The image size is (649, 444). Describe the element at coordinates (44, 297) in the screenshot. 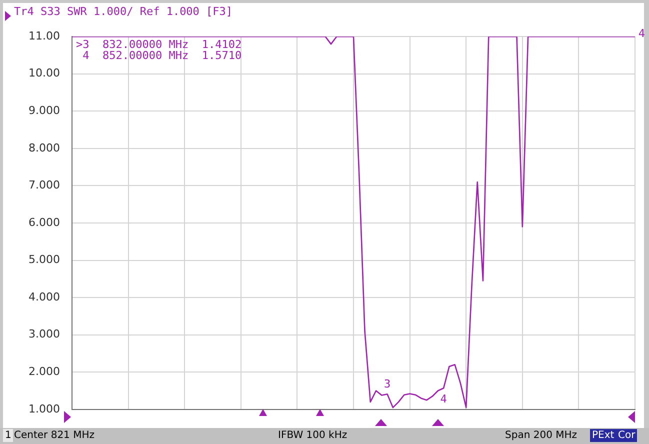

I see `y-tick-label: 4.000` at that location.